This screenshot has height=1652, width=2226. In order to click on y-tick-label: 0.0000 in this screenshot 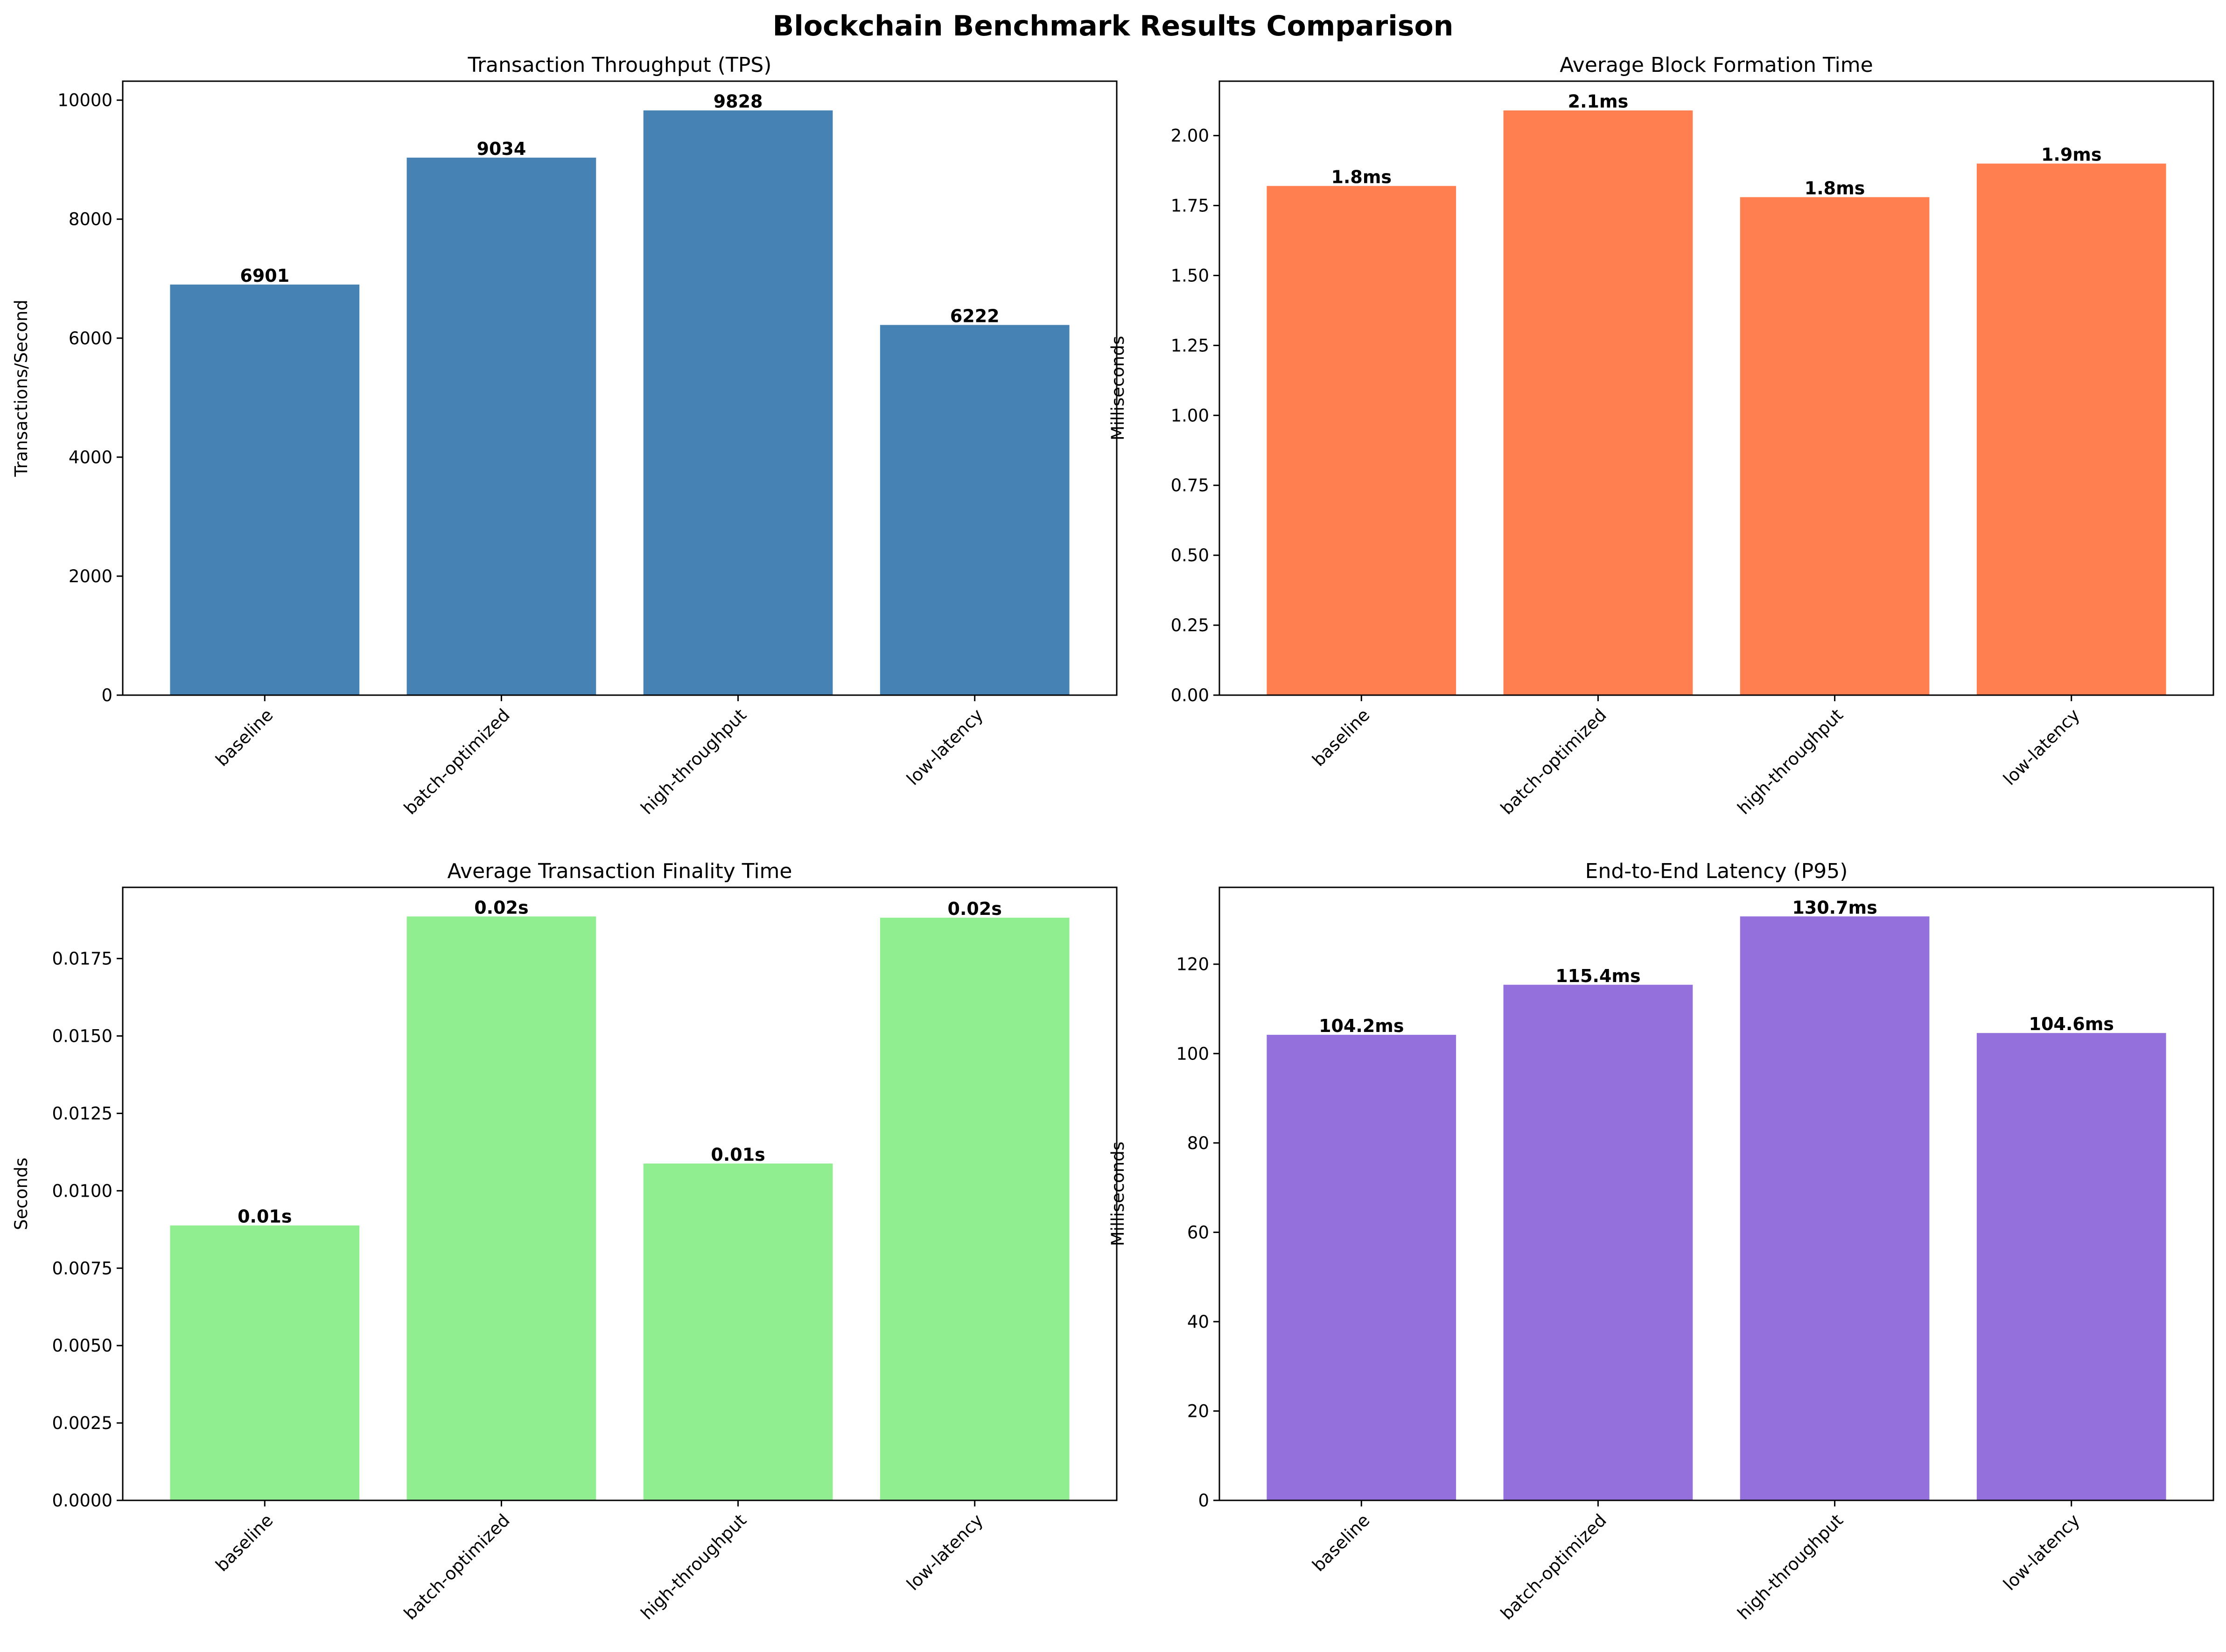, I will do `click(82, 1501)`.